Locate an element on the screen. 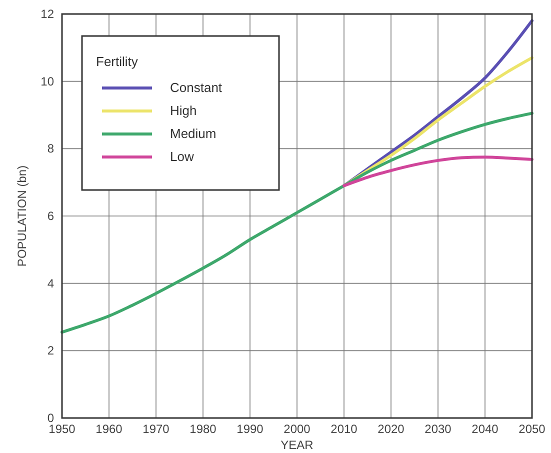 This screenshot has width=551, height=453. x-tick-label: 2010 is located at coordinates (344, 429).